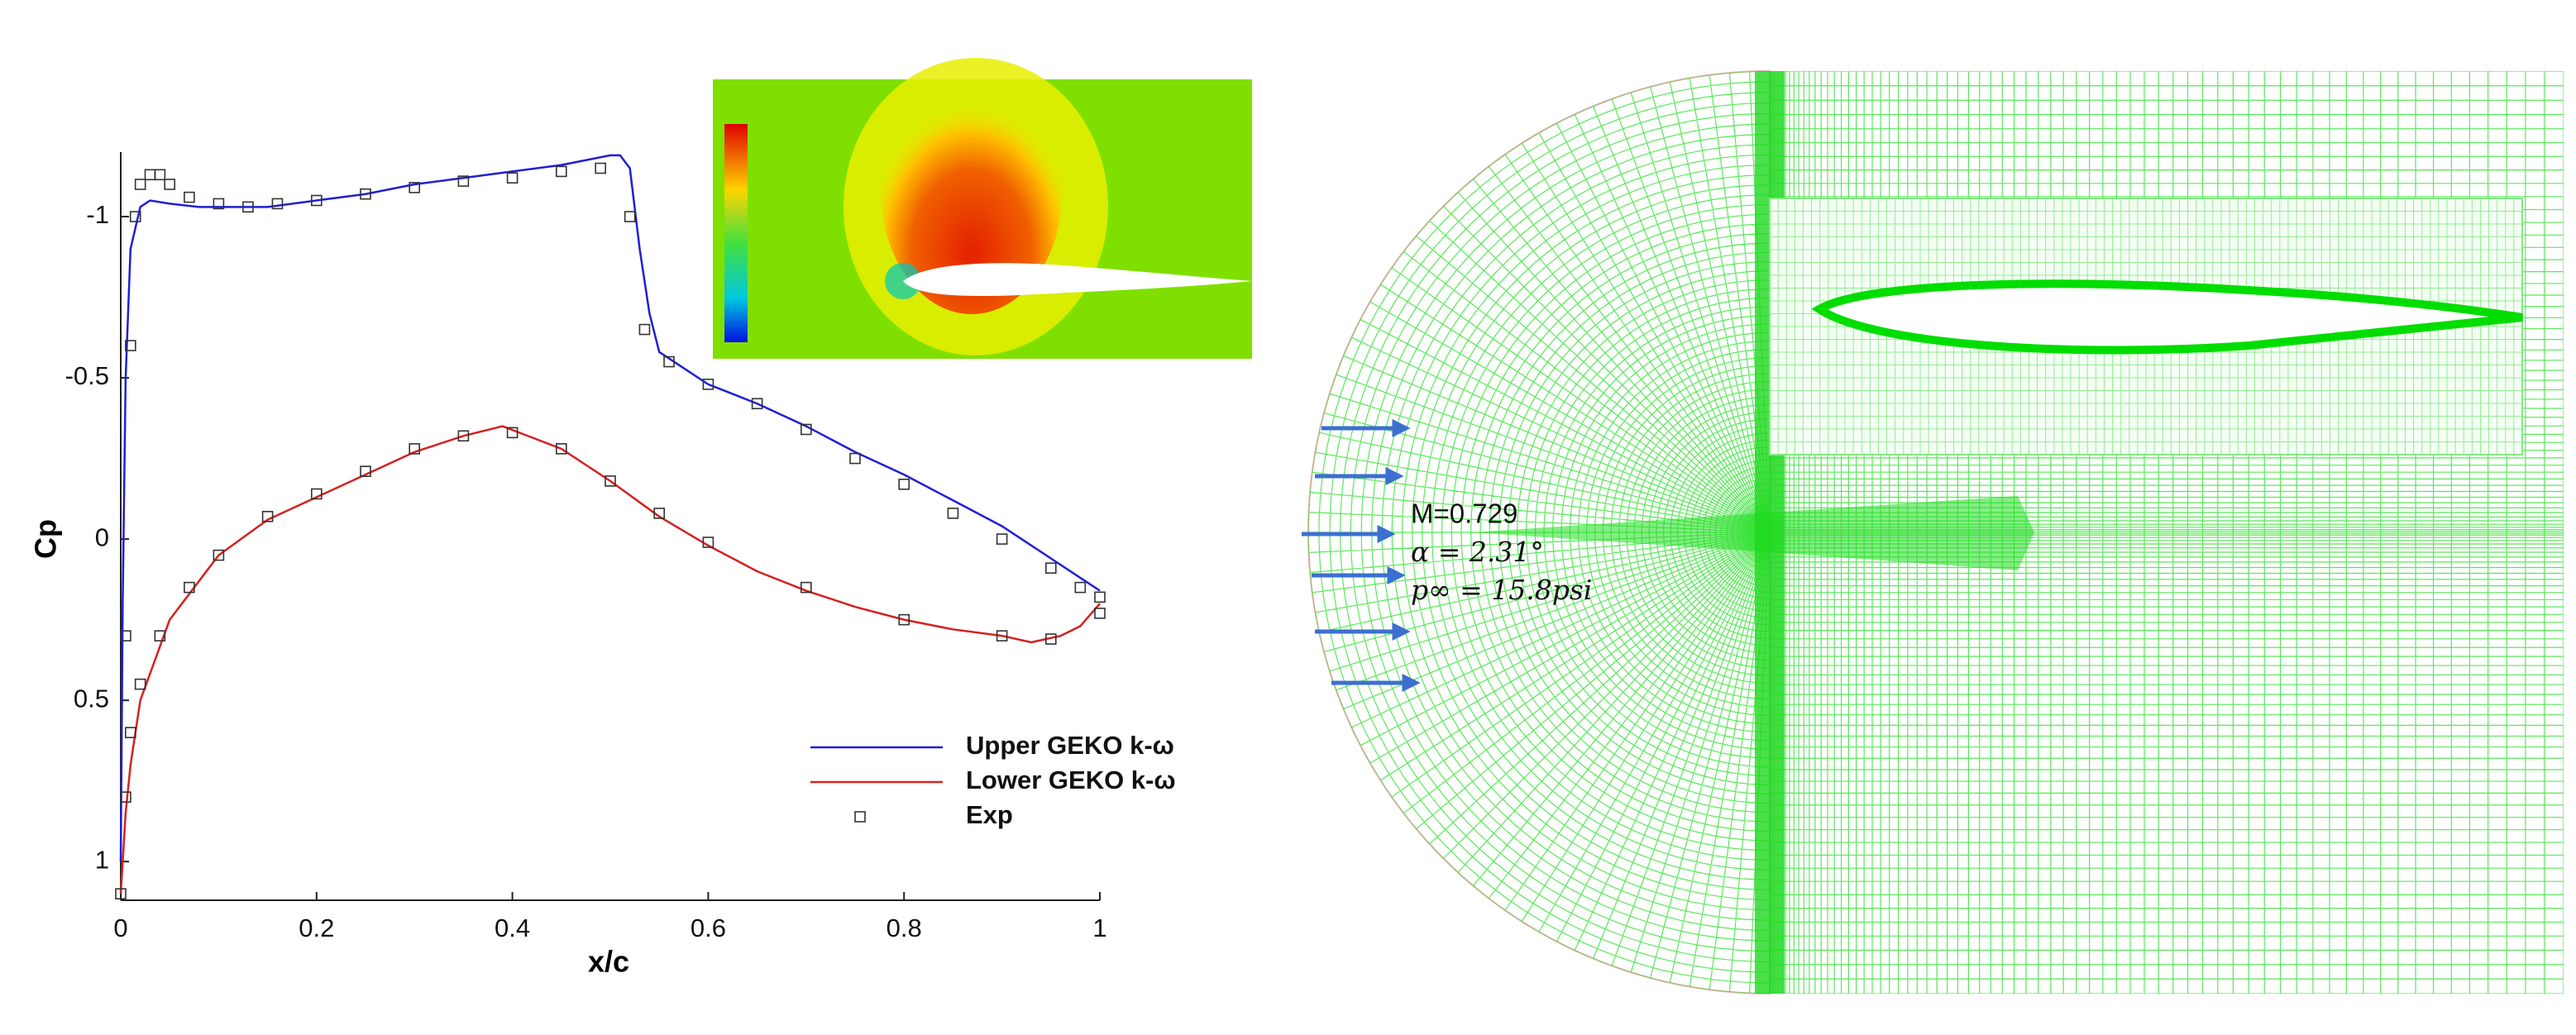  Describe the element at coordinates (120, 928) in the screenshot. I see `x-tick-label: 0` at that location.